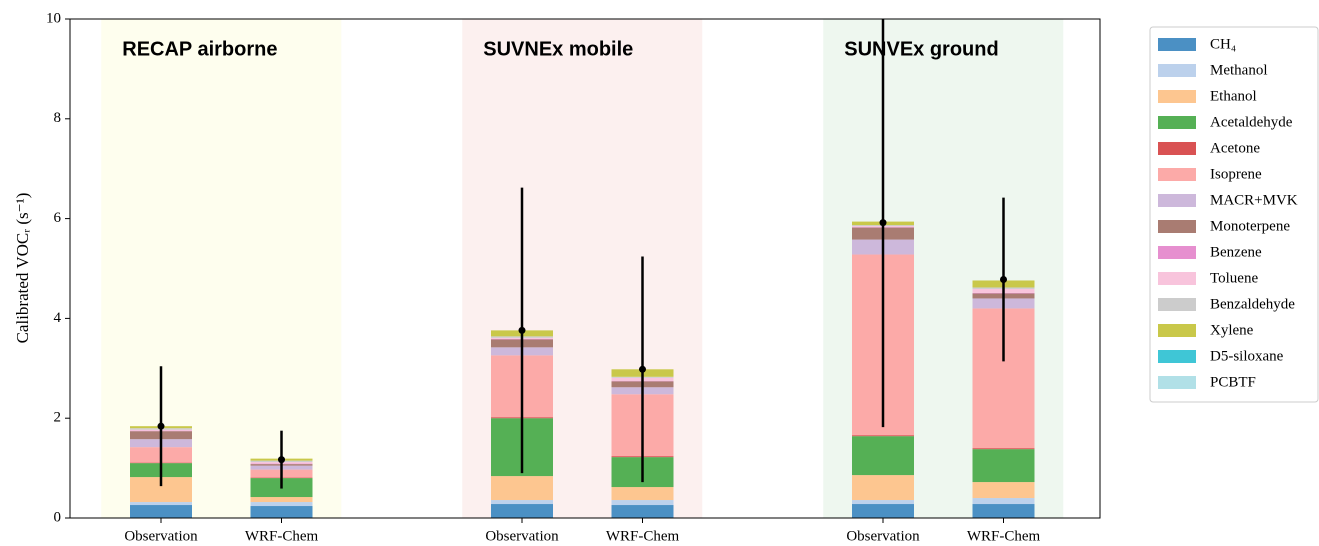 The image size is (1319, 546). I want to click on y-tick-label: 2, so click(58, 418).